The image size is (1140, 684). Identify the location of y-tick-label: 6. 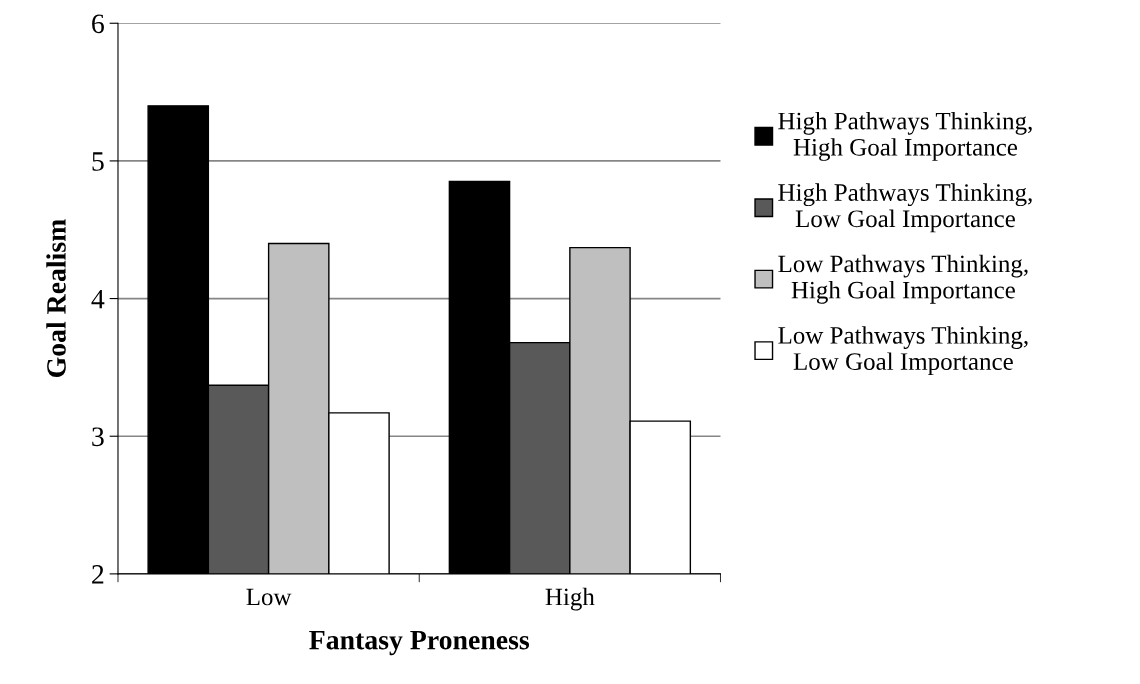
(98, 24).